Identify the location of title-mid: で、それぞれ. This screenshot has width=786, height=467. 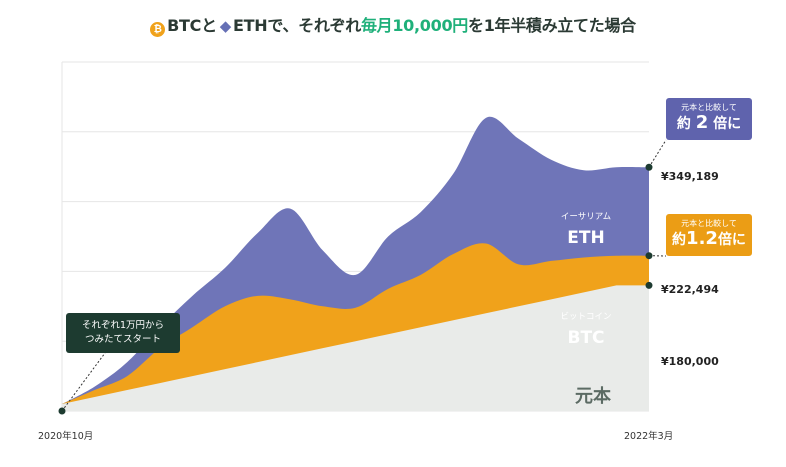
(314, 25).